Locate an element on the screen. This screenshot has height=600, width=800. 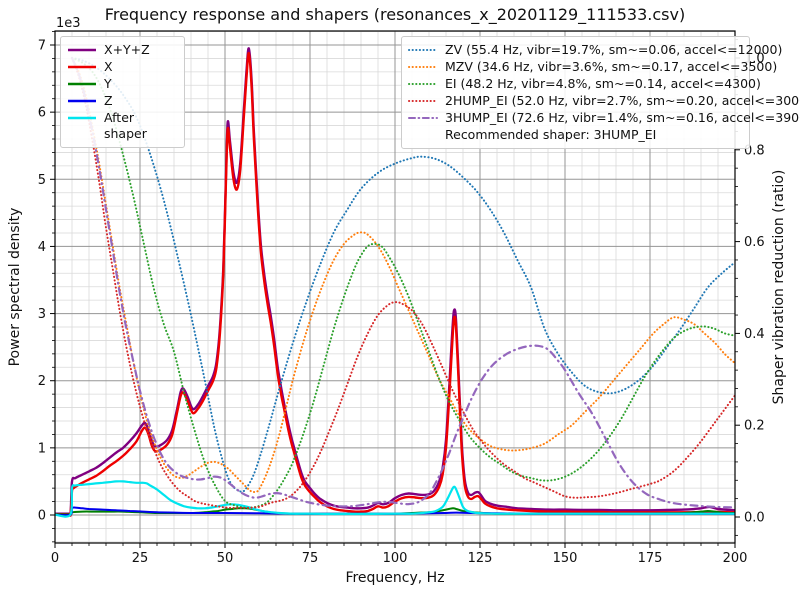
x-tick-label: 100 is located at coordinates (395, 558).